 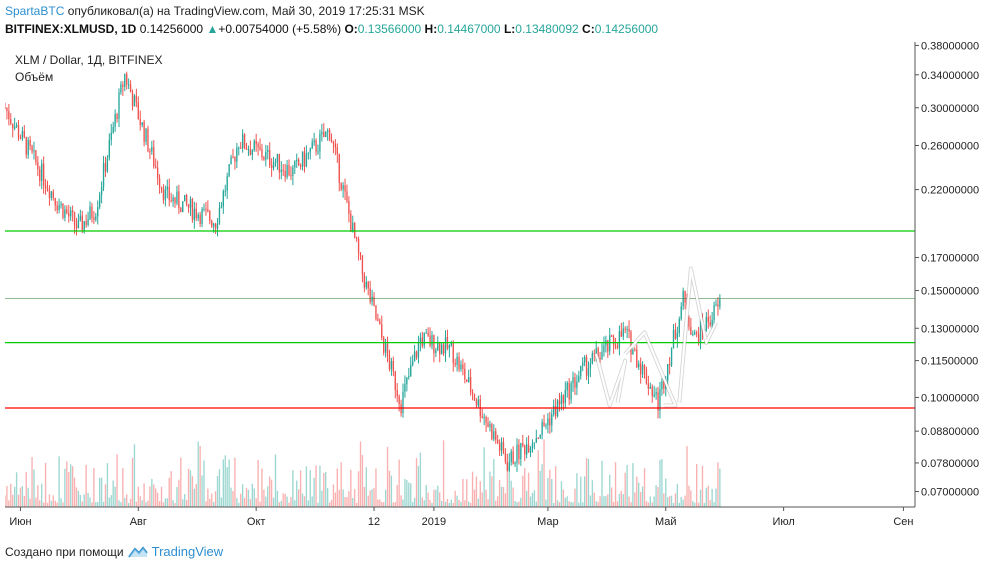 What do you see at coordinates (34, 77) in the screenshot?
I see `volume-legend: Объём` at bounding box center [34, 77].